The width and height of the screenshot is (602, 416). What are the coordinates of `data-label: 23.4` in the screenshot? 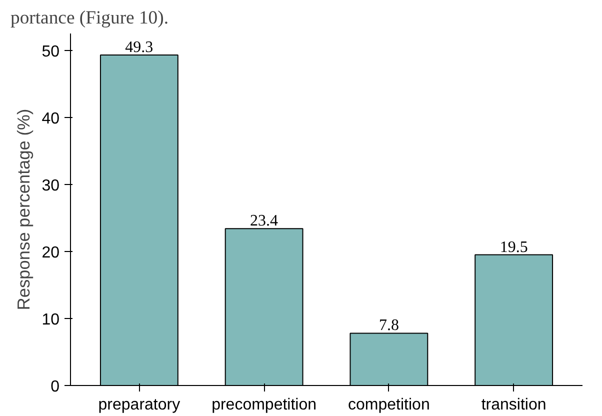 It's located at (264, 221).